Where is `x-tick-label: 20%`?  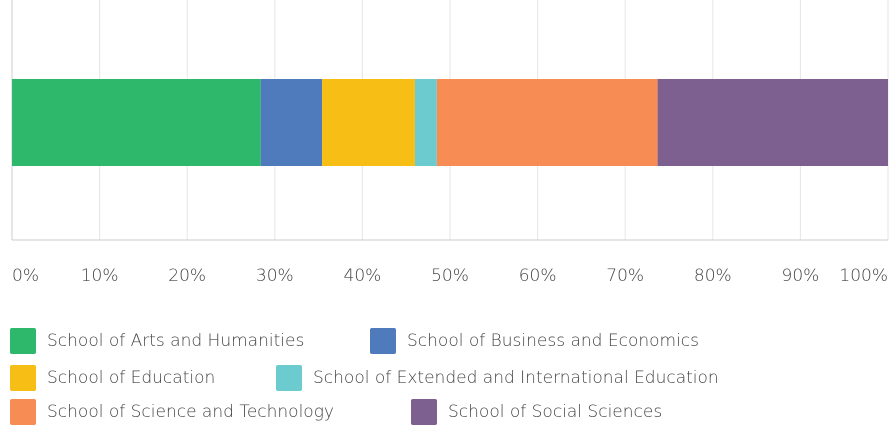
x-tick-label: 20% is located at coordinates (187, 276).